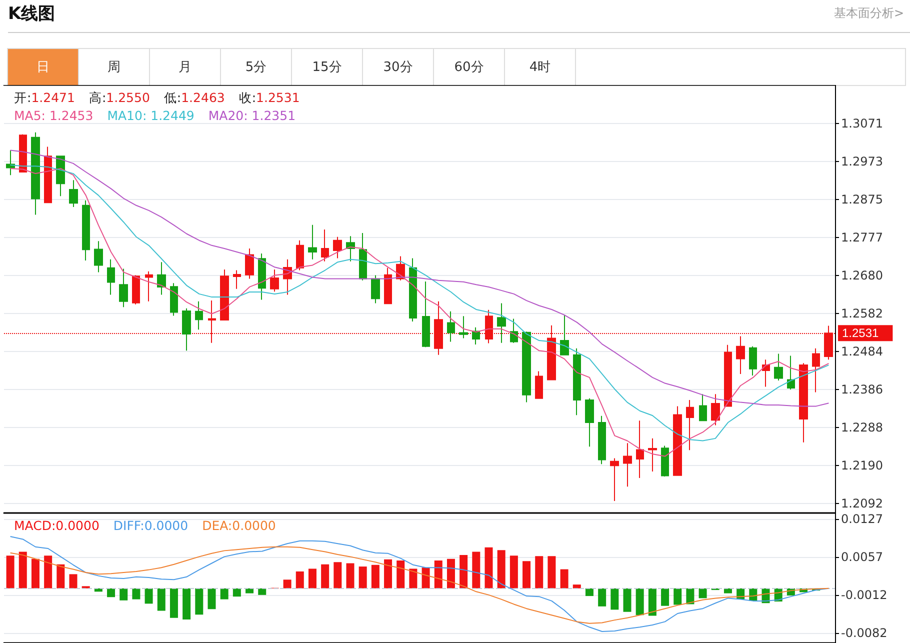 The width and height of the screenshot is (910, 643). Describe the element at coordinates (114, 67) in the screenshot. I see `period-tab: 周` at that location.